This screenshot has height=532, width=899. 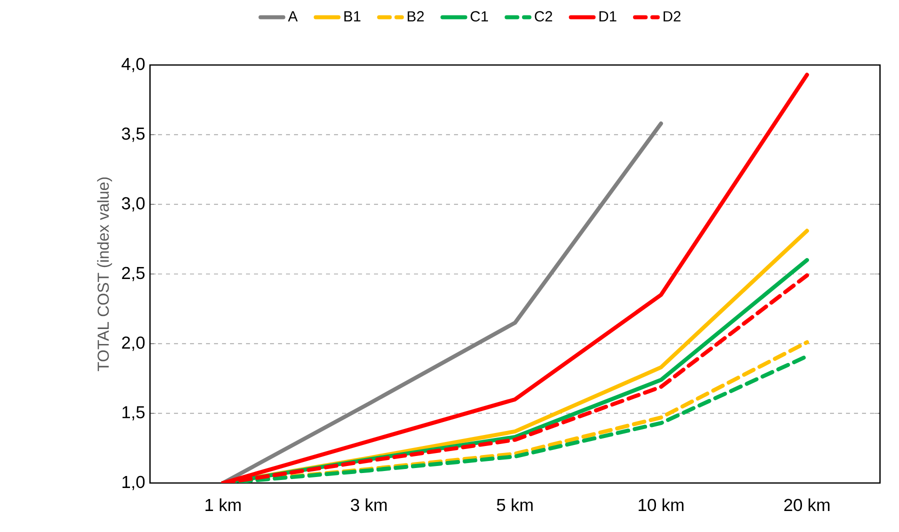 I want to click on y-axis-title: TOTAL COST (index value), so click(x=104, y=275).